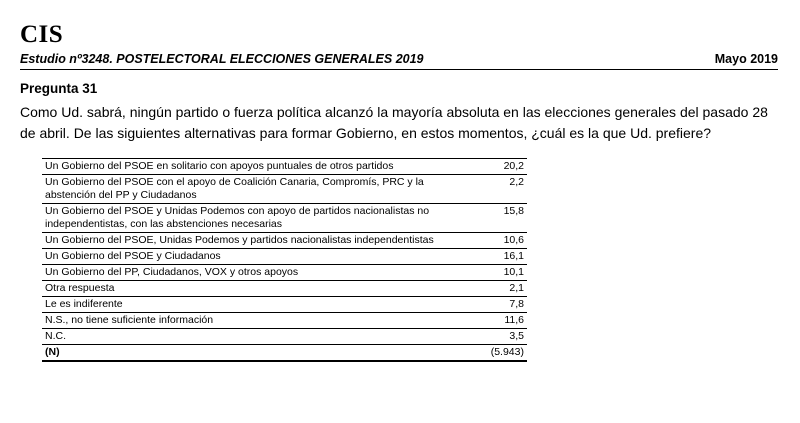 The height and width of the screenshot is (423, 800). What do you see at coordinates (513, 240) in the screenshot?
I see `row-value: 10,6` at bounding box center [513, 240].